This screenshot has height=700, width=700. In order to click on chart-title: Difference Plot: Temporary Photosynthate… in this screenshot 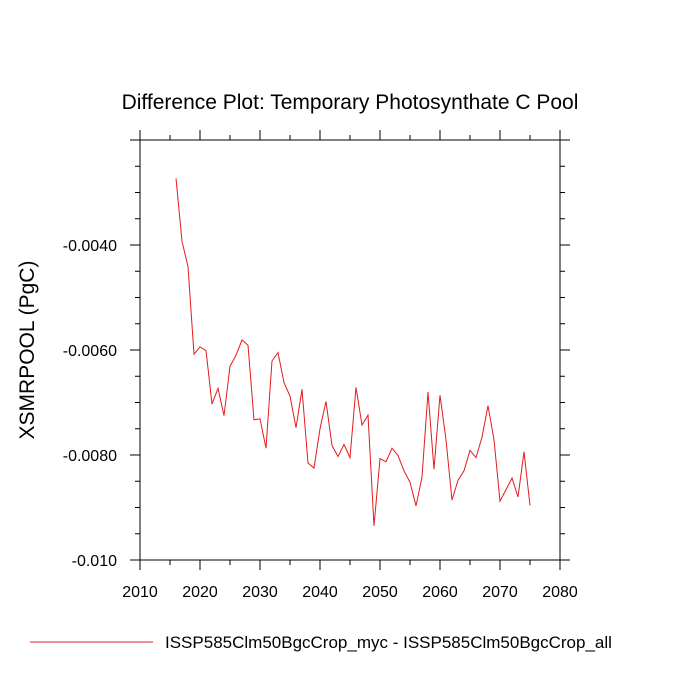, I will do `click(350, 102)`.